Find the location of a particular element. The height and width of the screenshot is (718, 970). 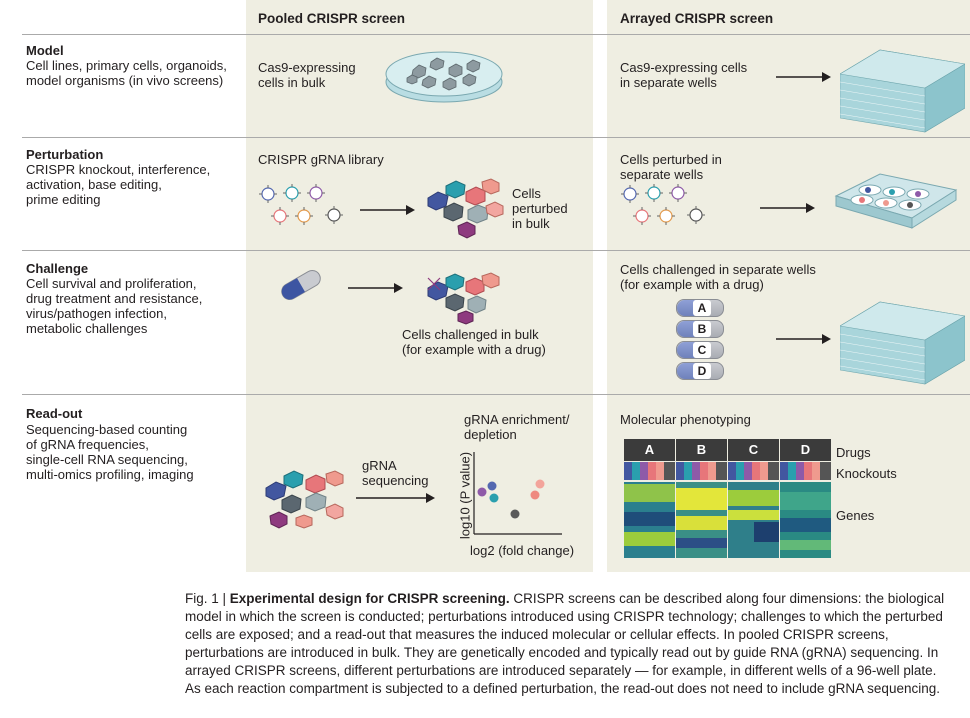

heatmap-label-drugs: Drugs is located at coordinates (853, 452).